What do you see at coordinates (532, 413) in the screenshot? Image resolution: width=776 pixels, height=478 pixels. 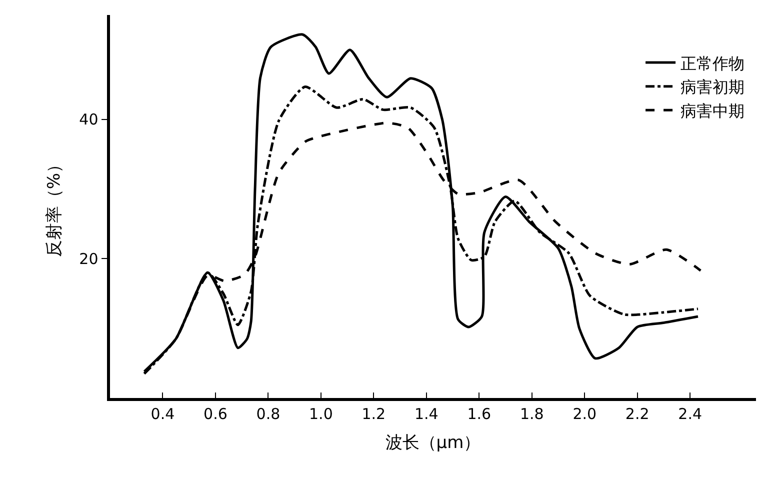 I see `x-tick-label: 1.8` at bounding box center [532, 413].